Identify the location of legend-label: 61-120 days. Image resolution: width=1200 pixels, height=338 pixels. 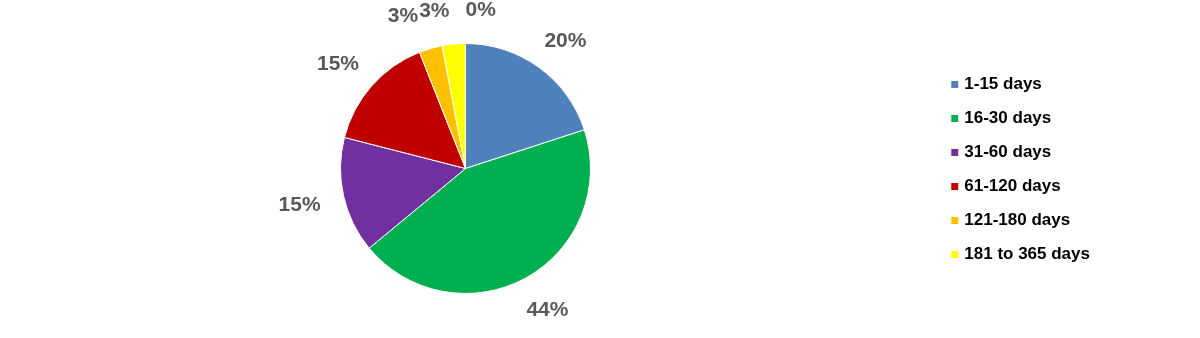
(1012, 186).